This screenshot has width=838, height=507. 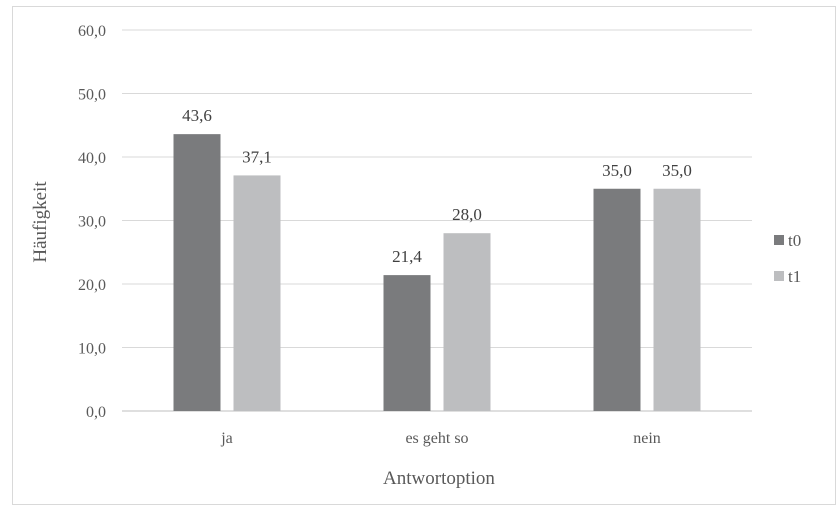 What do you see at coordinates (647, 438) in the screenshot?
I see `x-category-label: nein` at bounding box center [647, 438].